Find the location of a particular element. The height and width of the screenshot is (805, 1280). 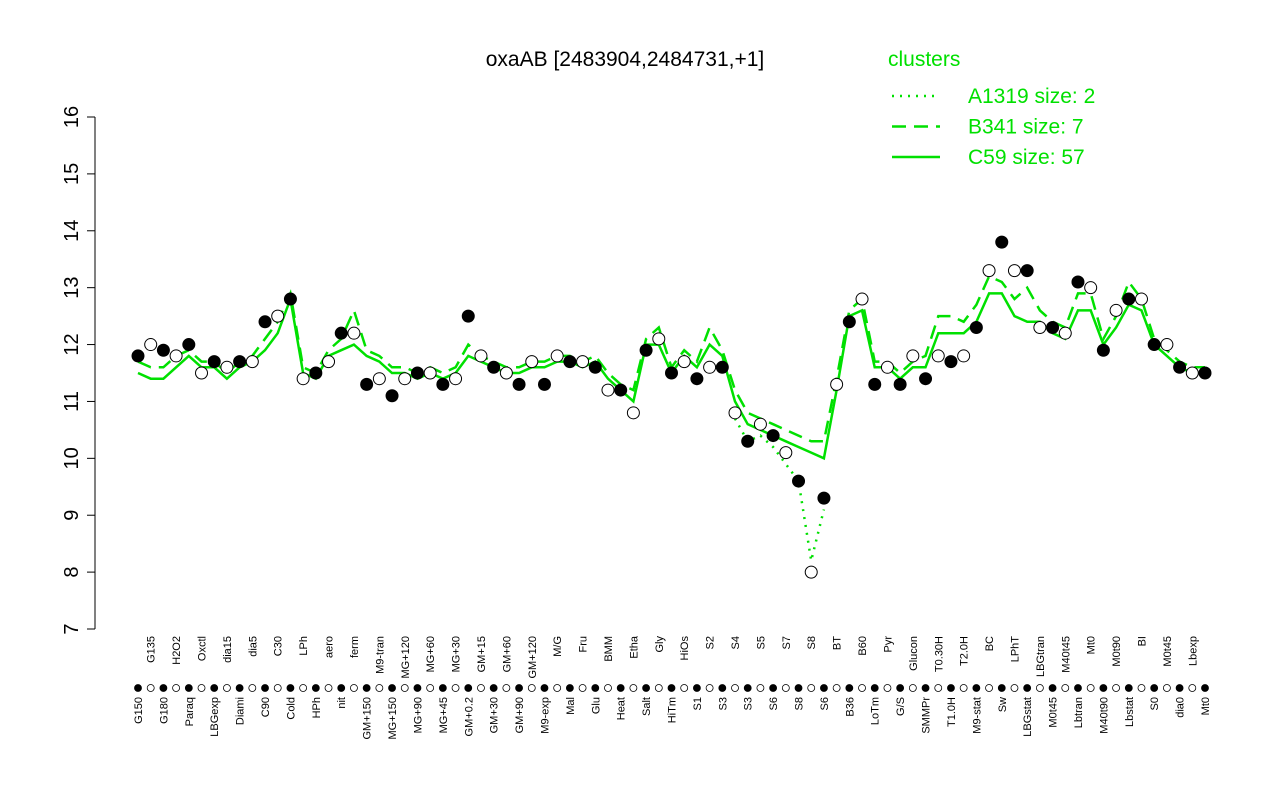

x-tick-label: T1.0H is located at coordinates (952, 712).